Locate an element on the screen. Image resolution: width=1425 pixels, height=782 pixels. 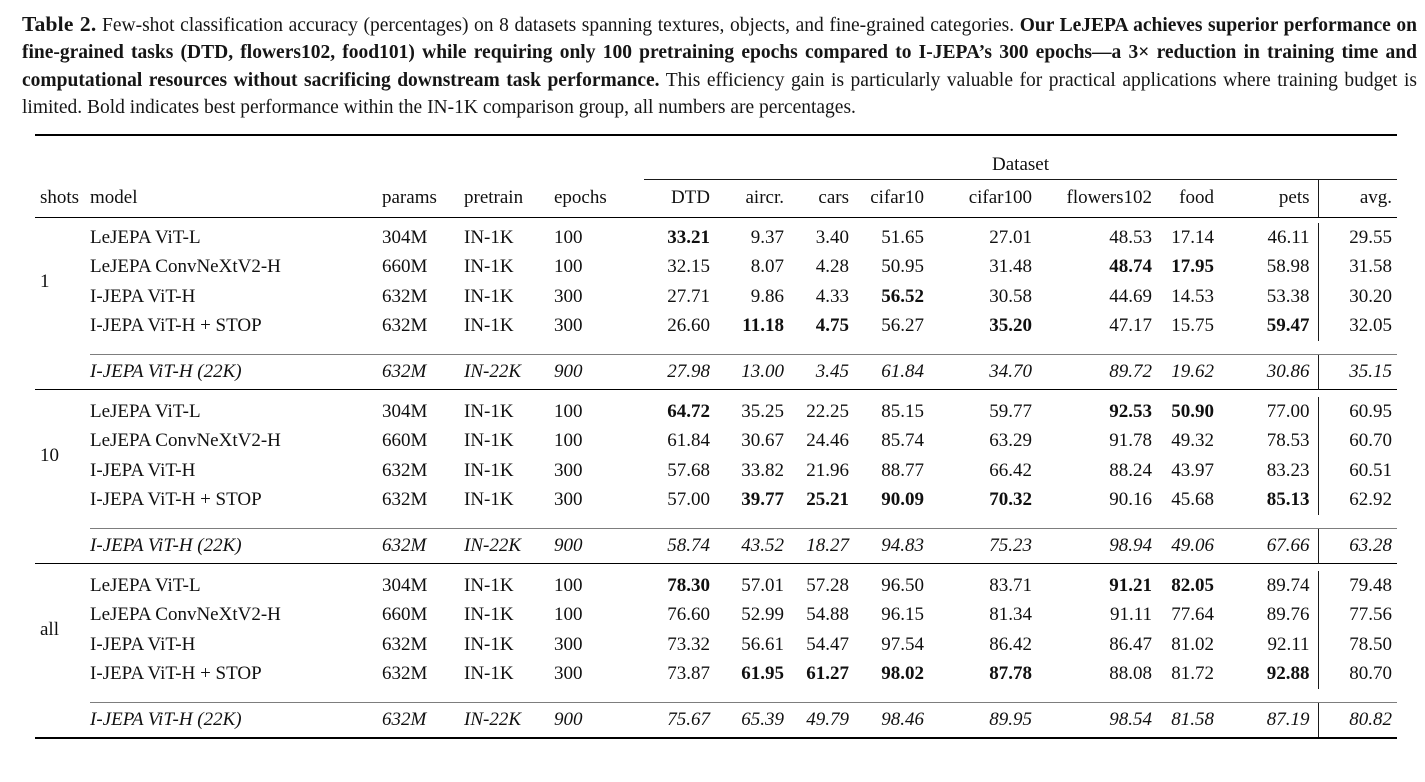
col-header-flowers102: flowers102 is located at coordinates (1100, 198).